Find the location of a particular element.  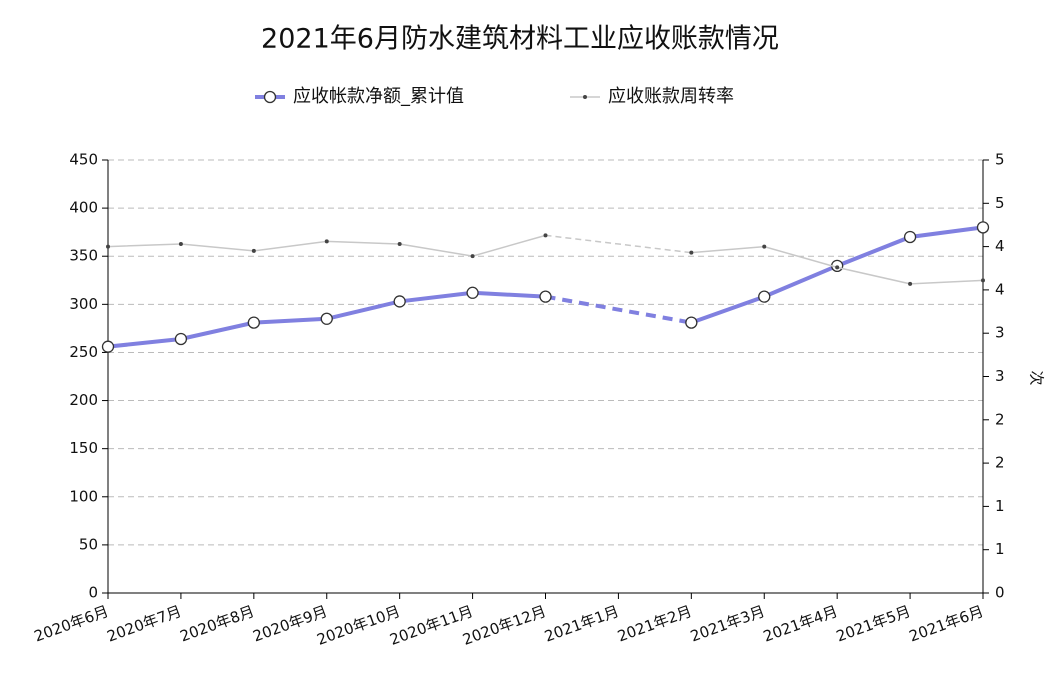

y-tick-label: 50 is located at coordinates (88, 544).